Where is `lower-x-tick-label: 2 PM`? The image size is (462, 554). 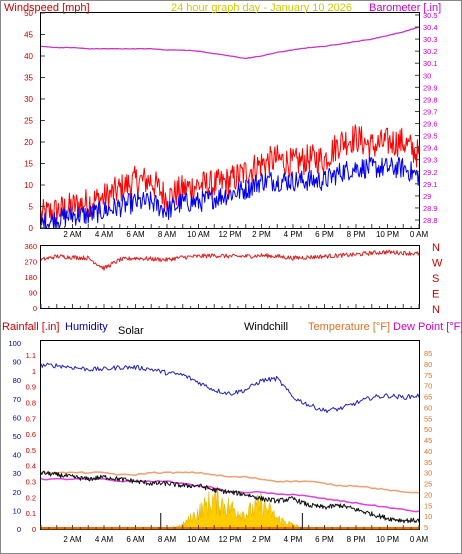
lower-x-tick-label: 2 PM is located at coordinates (261, 539).